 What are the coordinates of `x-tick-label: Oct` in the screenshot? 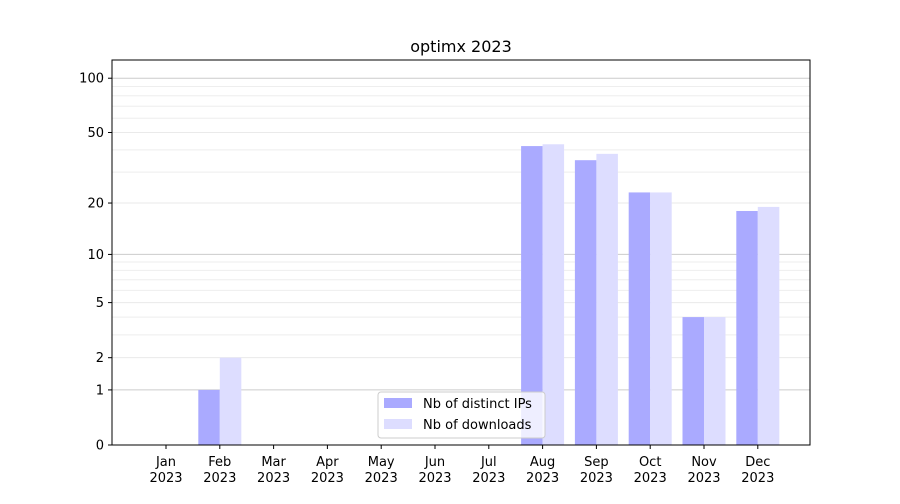 It's located at (650, 462).